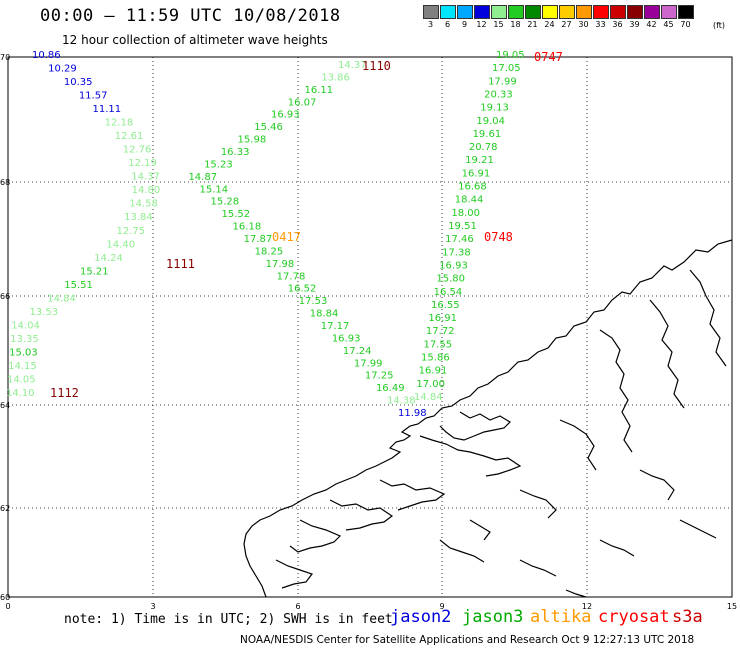 This screenshot has width=740, height=650. Describe the element at coordinates (129, 136) in the screenshot. I see `wave-height-label: 12.61` at that location.